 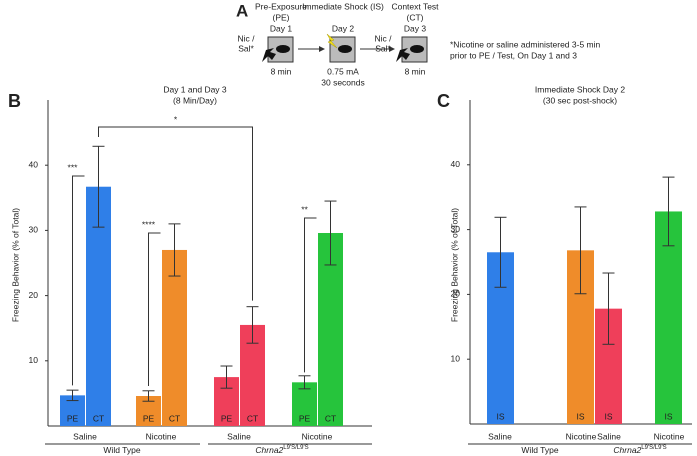 What do you see at coordinates (176, 119) in the screenshot?
I see `significance: *` at bounding box center [176, 119].